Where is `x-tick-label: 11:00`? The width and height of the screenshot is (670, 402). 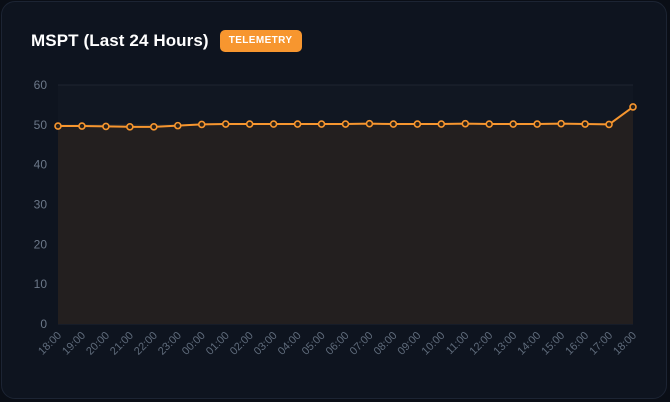
x-tick-label: 11:00 is located at coordinates (457, 343).